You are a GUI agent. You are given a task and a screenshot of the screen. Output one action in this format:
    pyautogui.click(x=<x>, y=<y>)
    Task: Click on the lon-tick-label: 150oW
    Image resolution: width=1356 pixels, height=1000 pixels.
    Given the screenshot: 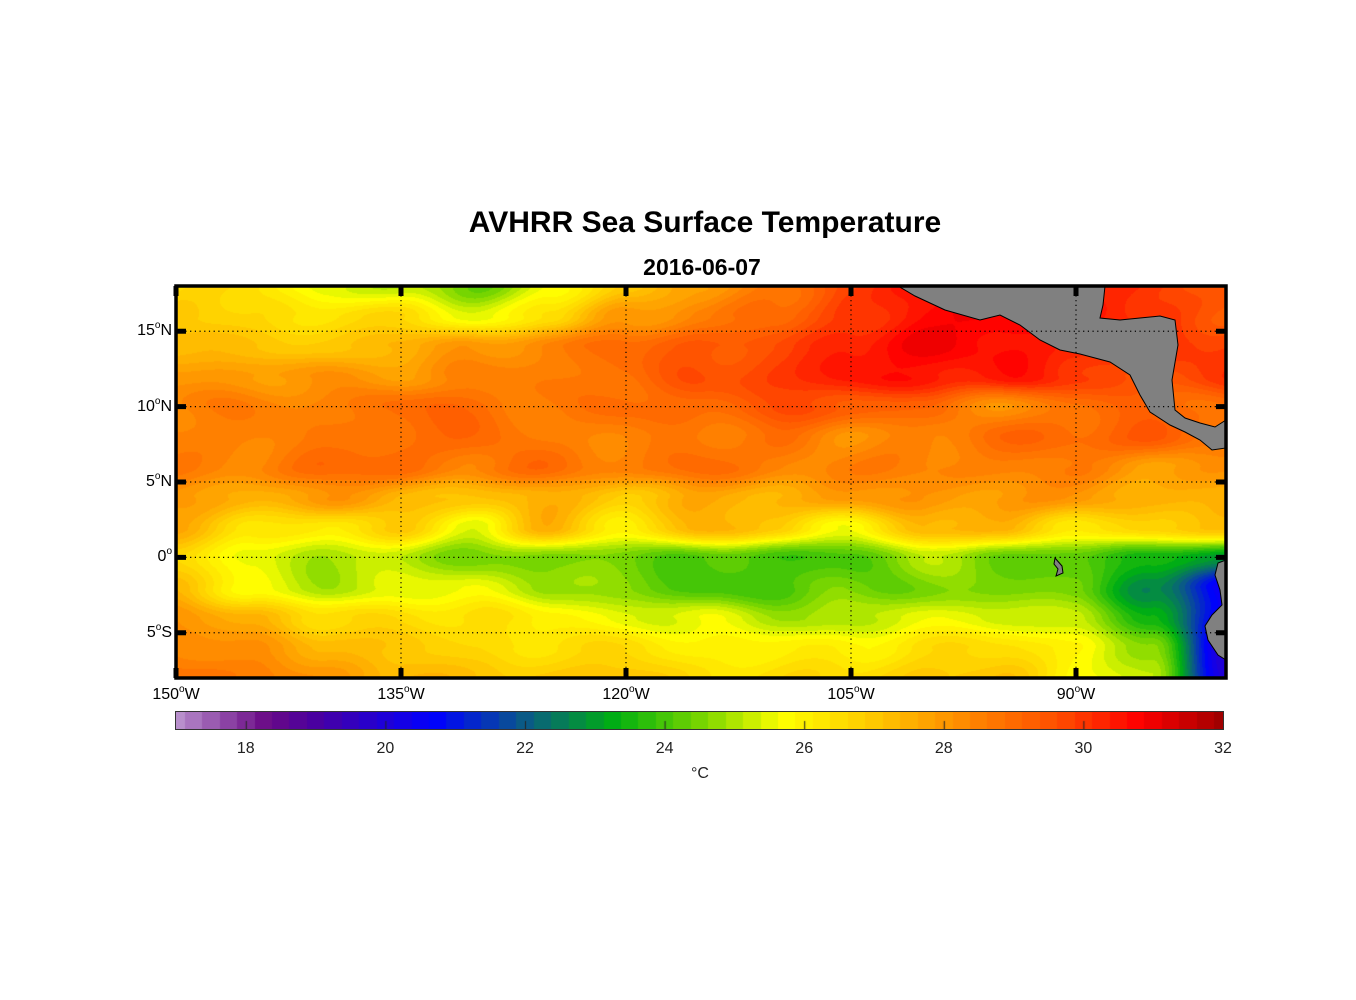 What is the action you would take?
    pyautogui.click(x=176, y=693)
    